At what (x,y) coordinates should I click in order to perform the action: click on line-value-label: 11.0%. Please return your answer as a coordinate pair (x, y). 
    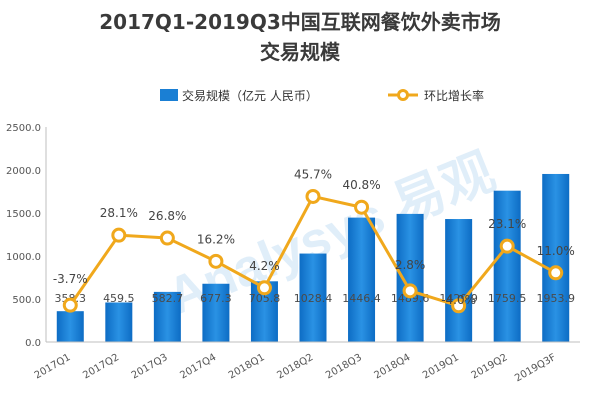
    Looking at the image, I should click on (556, 251).